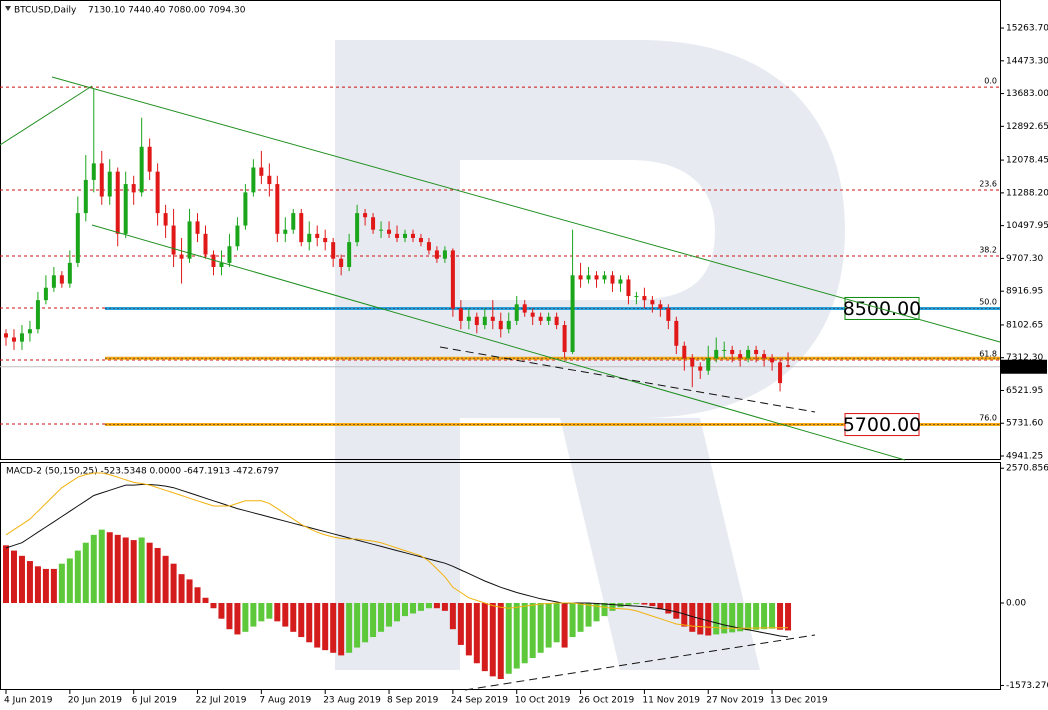 The height and width of the screenshot is (710, 1048). What do you see at coordinates (1024, 424) in the screenshot?
I see `y-tick-label: 5731.60` at bounding box center [1024, 424].